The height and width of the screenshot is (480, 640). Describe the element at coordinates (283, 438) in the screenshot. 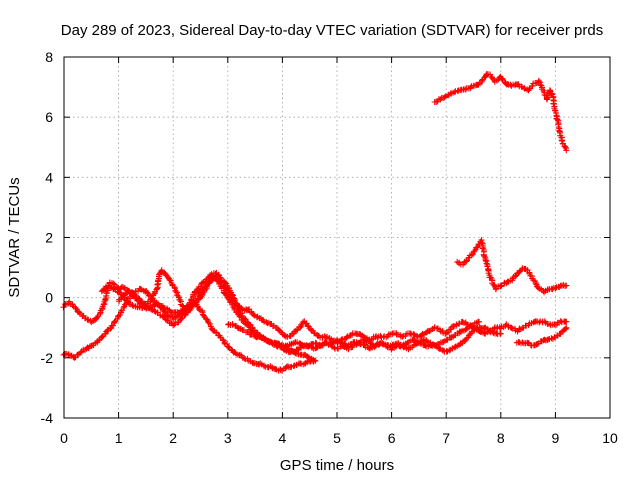

I see `x-tick-label: 4` at that location.